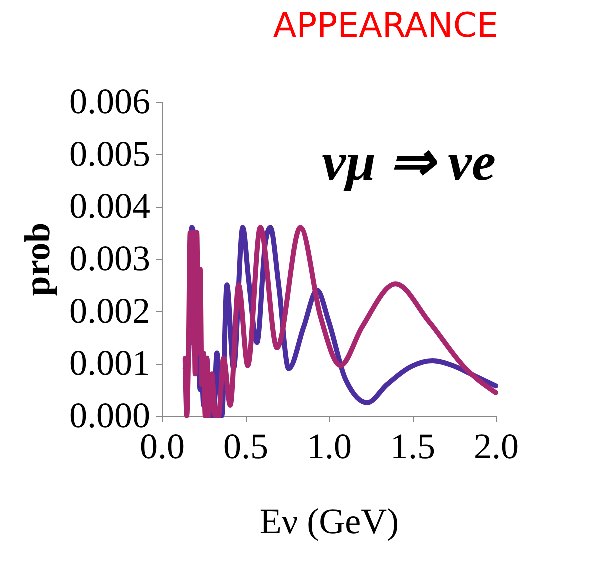 The image size is (592, 571). Describe the element at coordinates (110, 363) in the screenshot. I see `y-tick-label: 0.001` at that location.